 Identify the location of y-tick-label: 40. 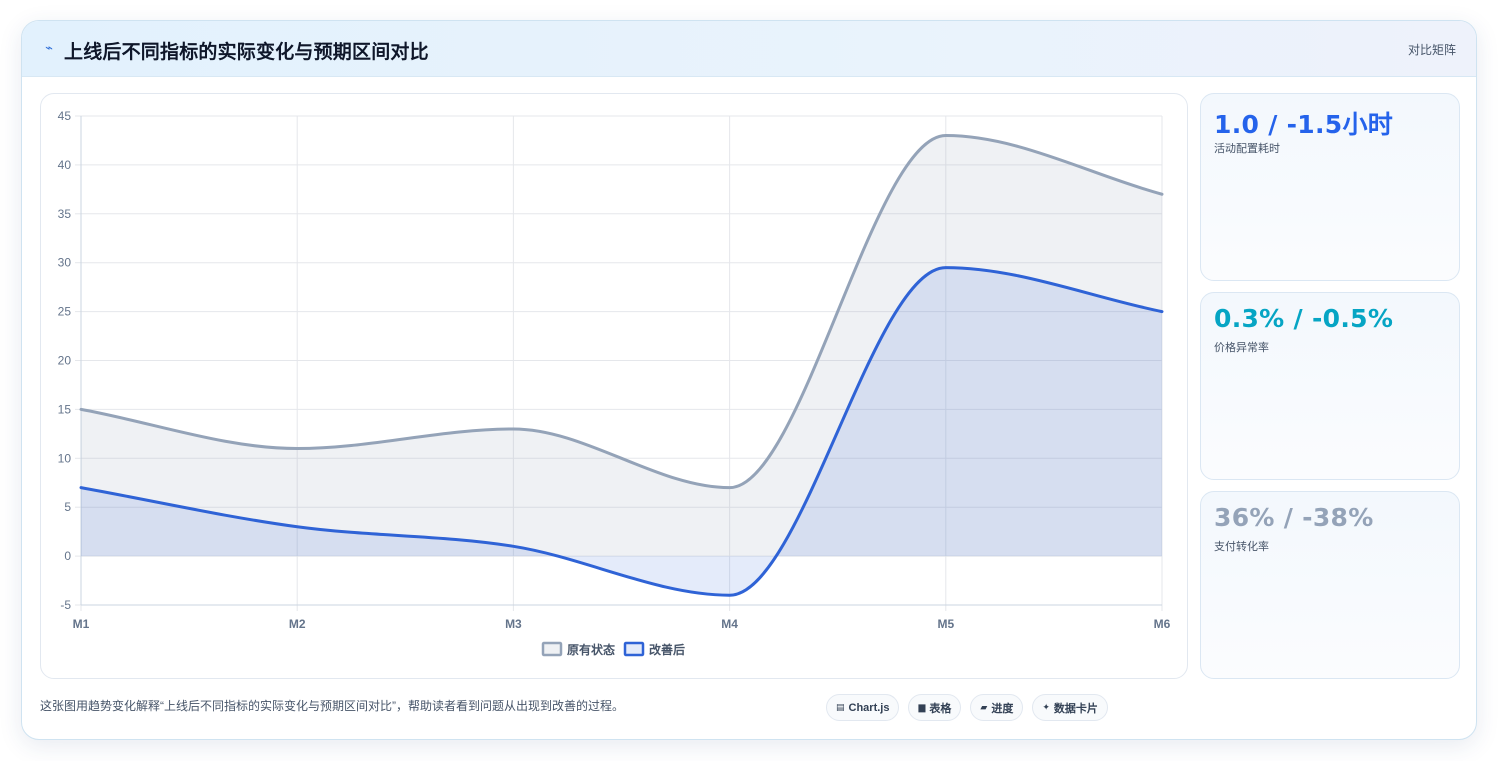
(65, 165).